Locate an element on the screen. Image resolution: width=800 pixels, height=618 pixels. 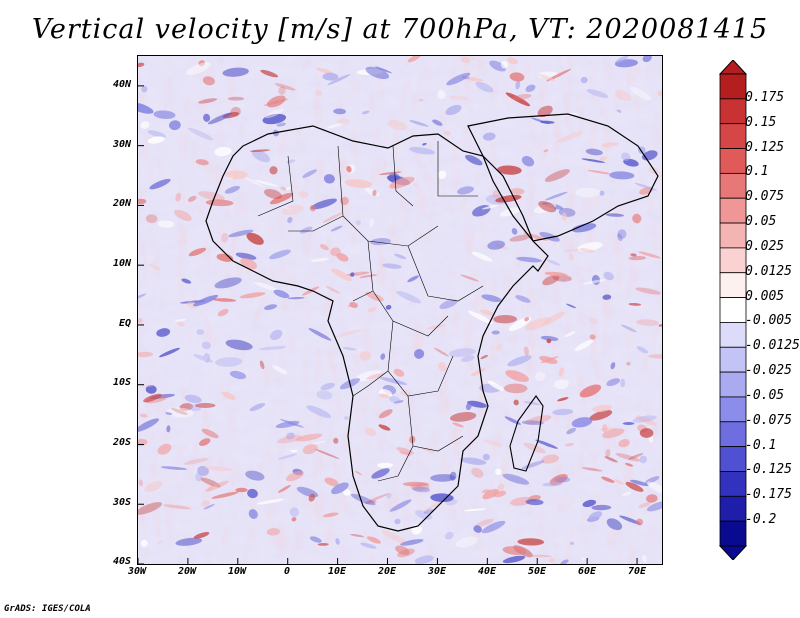
colorbar-label: -0.005 is located at coordinates (768, 321).